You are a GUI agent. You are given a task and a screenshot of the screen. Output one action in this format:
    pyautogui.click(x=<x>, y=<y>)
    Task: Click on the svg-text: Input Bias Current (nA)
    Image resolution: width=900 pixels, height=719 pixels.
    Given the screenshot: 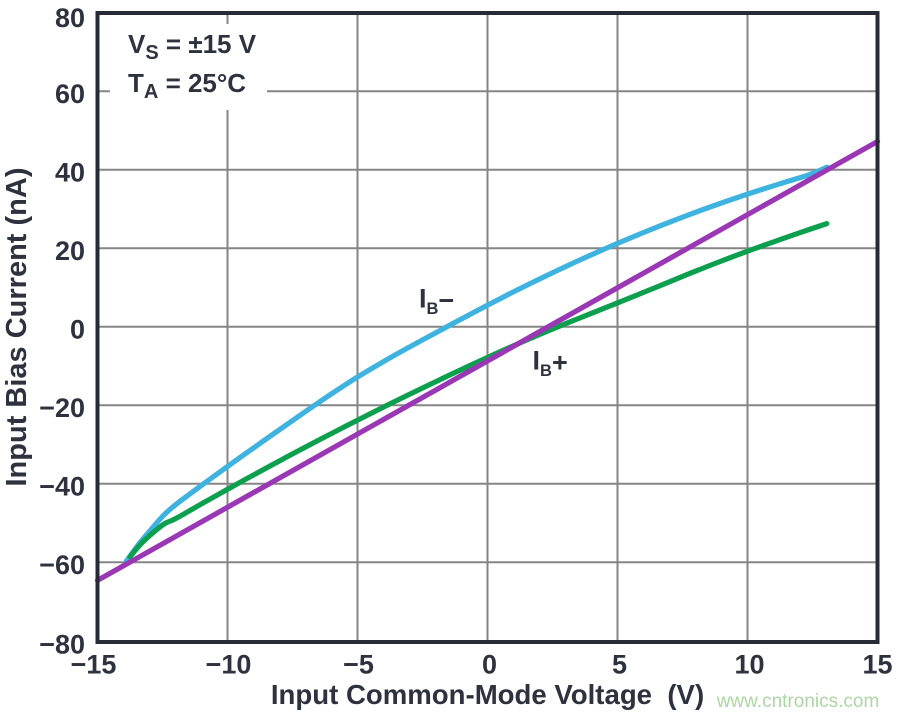 What is the action you would take?
    pyautogui.click(x=17, y=327)
    